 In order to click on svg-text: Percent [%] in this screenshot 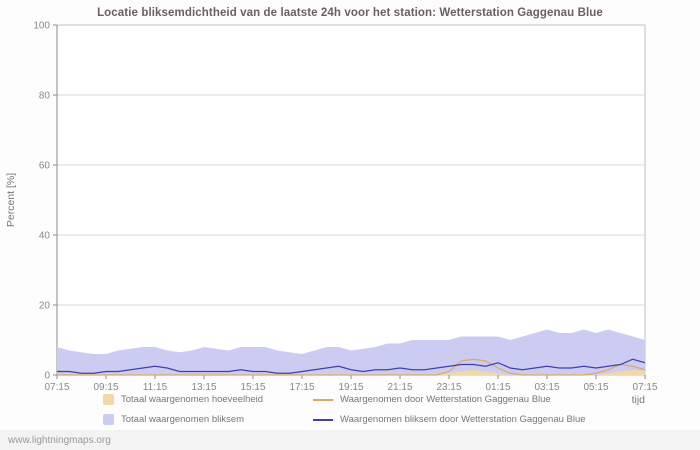, I will do `click(11, 200)`.